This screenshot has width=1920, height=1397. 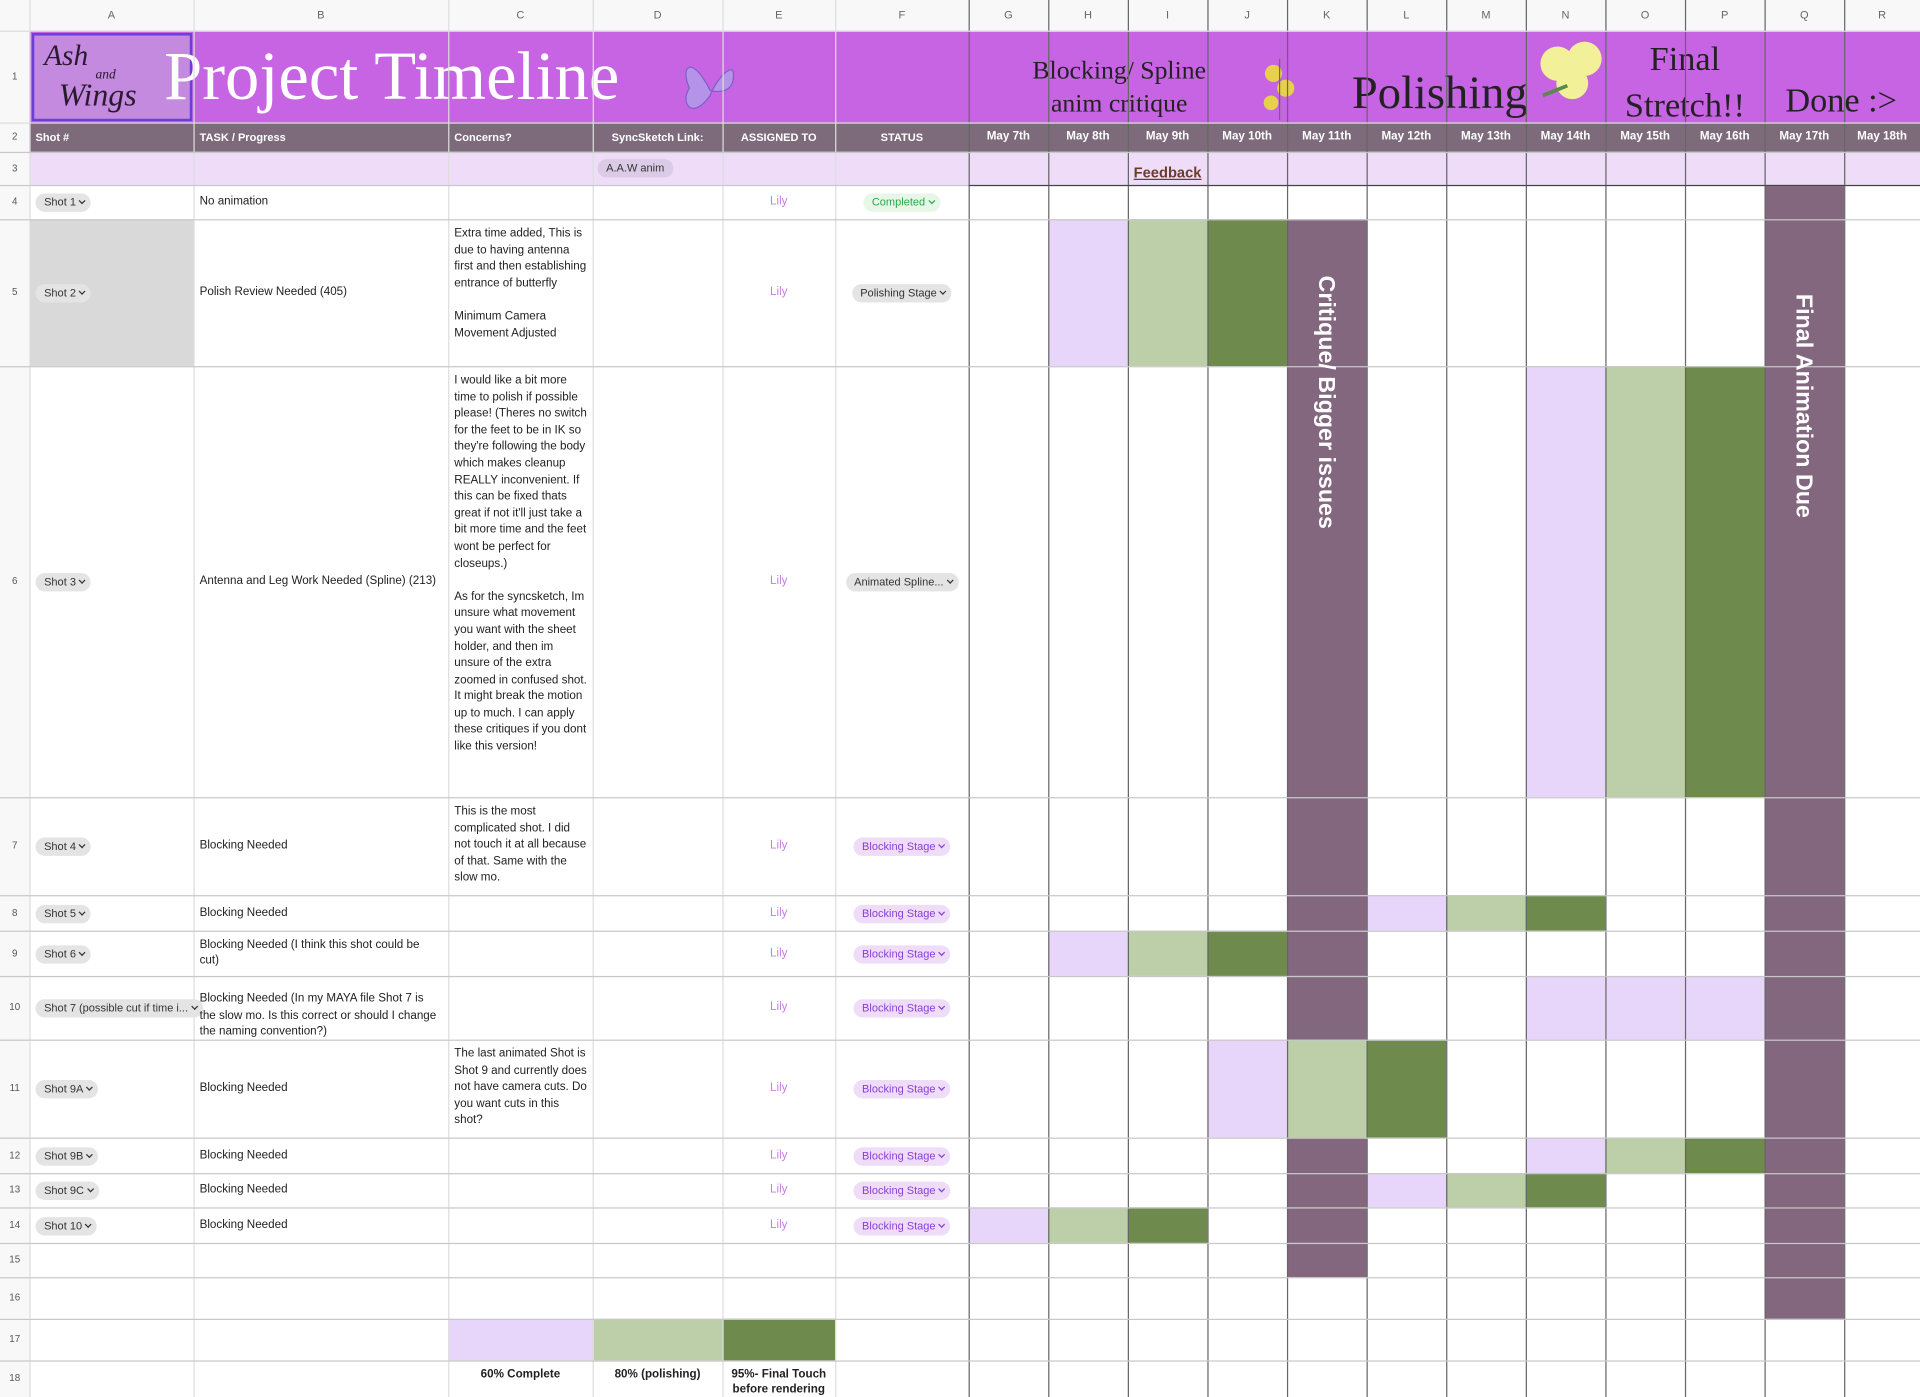 I want to click on column-header: Shot #, so click(x=52, y=137).